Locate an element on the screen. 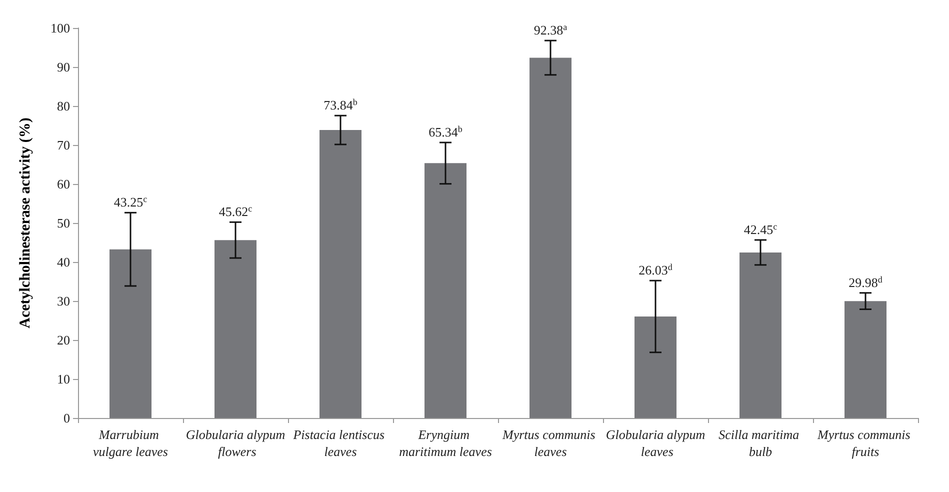  x-tick-label: Myrtus communis leaves is located at coordinates (550, 443).